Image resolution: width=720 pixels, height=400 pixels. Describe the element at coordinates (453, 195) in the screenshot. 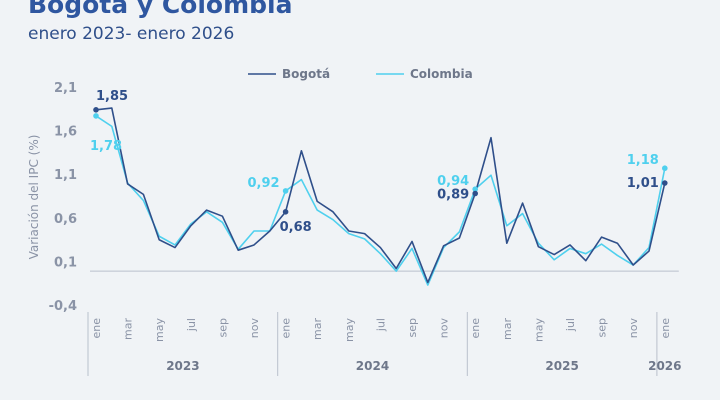

I see `data-label: 0,89` at that location.